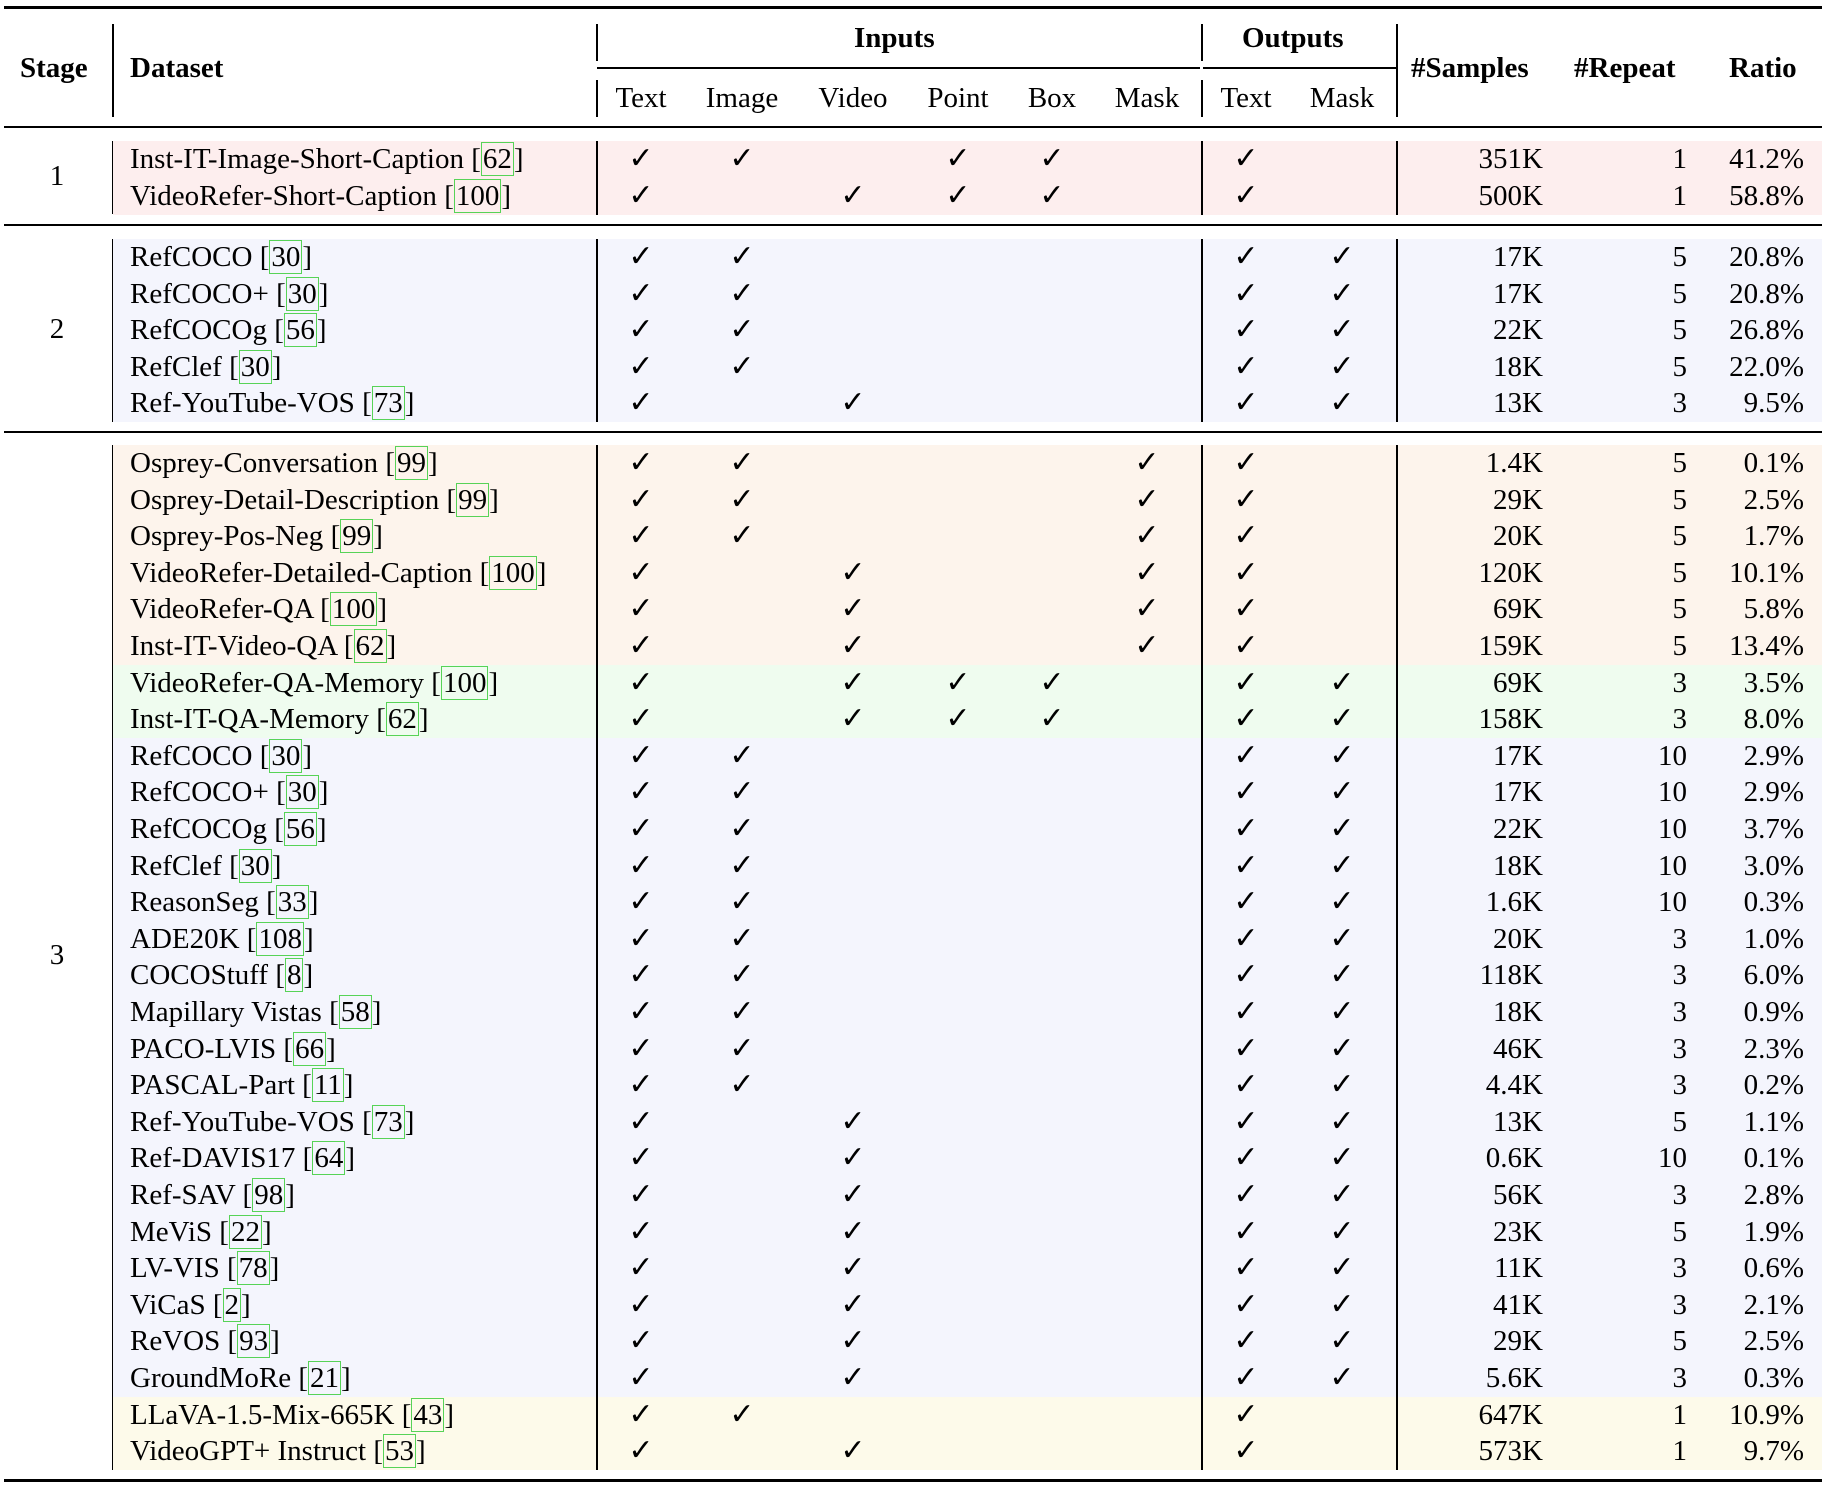 This screenshot has height=1488, width=1826. I want to click on dataset-label: RefCOCO, so click(195, 755).